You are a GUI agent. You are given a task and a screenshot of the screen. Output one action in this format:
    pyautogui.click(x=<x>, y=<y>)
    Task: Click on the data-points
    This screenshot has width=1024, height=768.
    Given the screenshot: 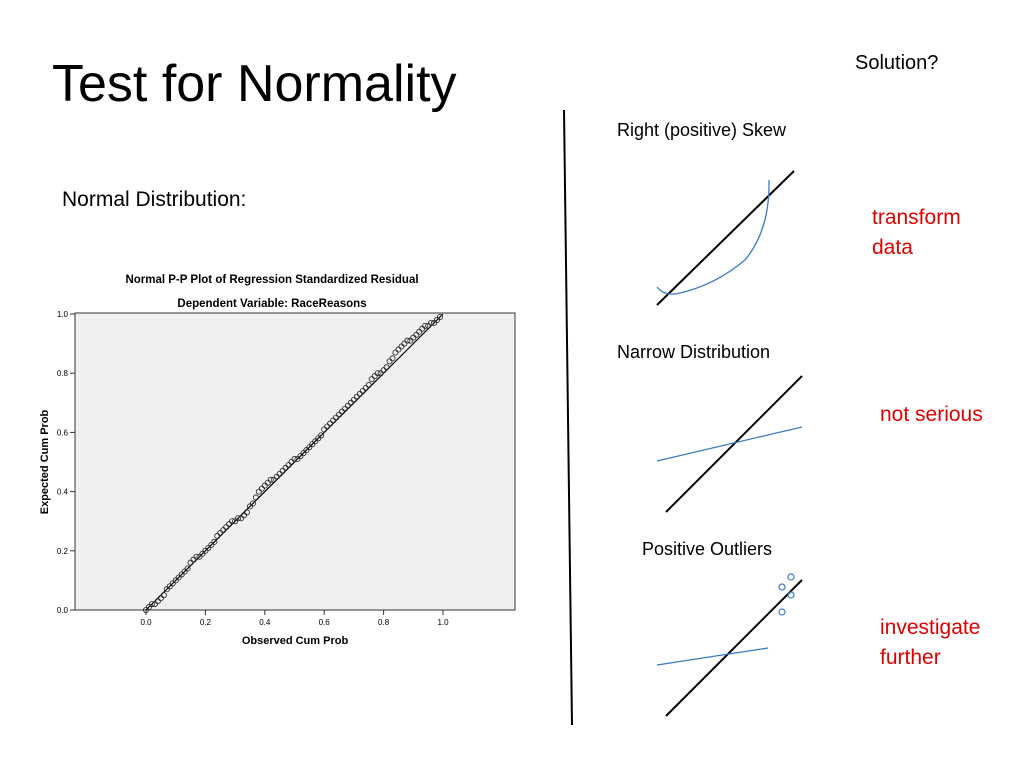 What is the action you would take?
    pyautogui.click(x=293, y=463)
    